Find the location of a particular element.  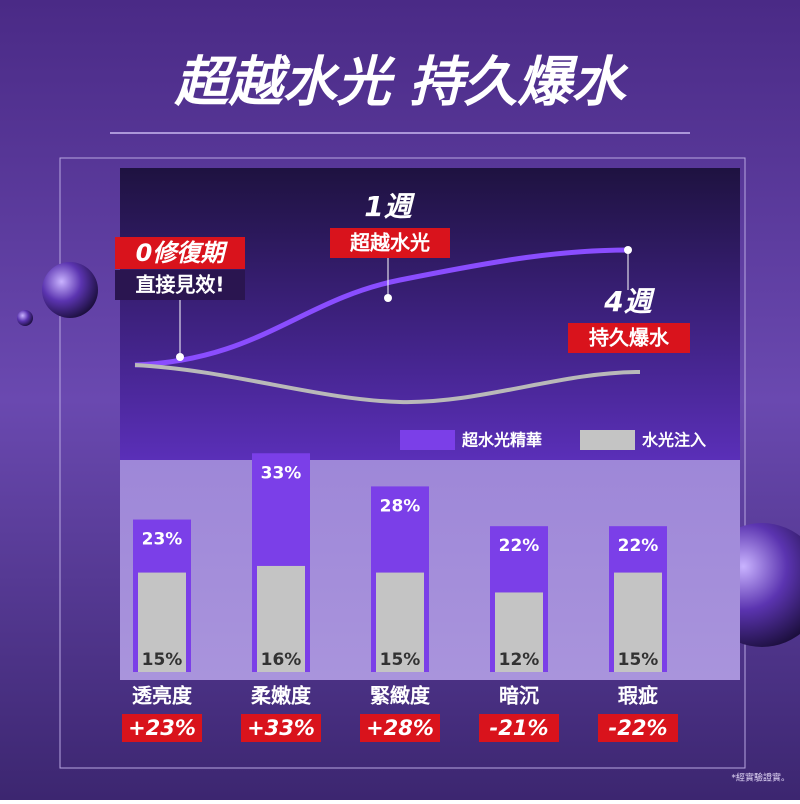

legend-label: 超水光精華 is located at coordinates (501, 440).